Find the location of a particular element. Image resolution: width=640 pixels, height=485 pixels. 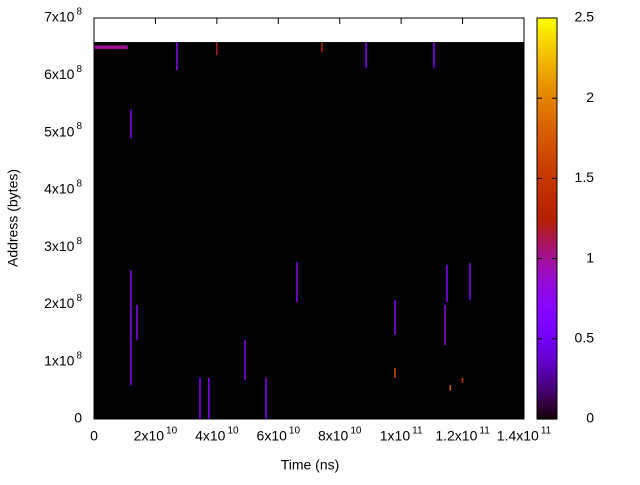

x-tick-label: 1.4x10 is located at coordinates (518, 436).